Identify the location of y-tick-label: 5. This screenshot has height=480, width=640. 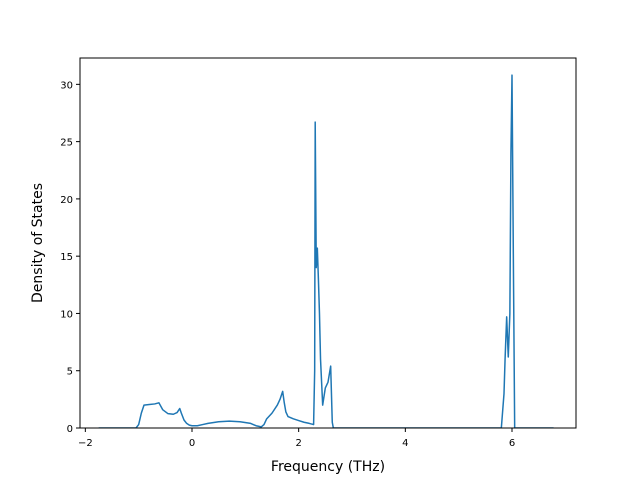
(70, 372).